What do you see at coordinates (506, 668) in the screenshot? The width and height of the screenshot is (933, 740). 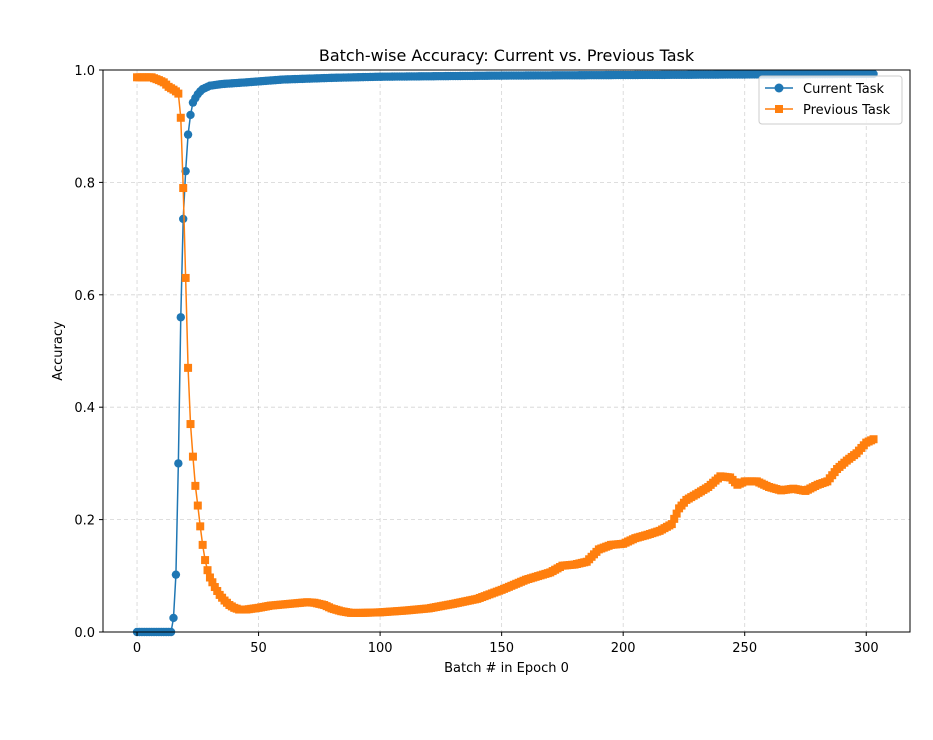 I see `x-axis-title: Batch # in Epoch 0` at bounding box center [506, 668].